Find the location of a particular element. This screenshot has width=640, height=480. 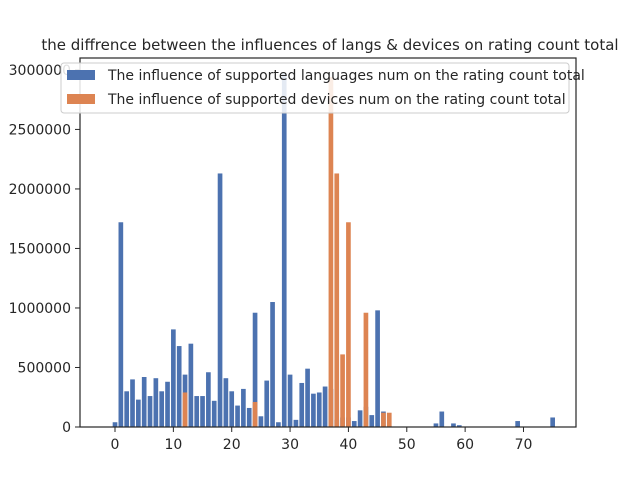

bar-s1-x24 is located at coordinates (255, 414).